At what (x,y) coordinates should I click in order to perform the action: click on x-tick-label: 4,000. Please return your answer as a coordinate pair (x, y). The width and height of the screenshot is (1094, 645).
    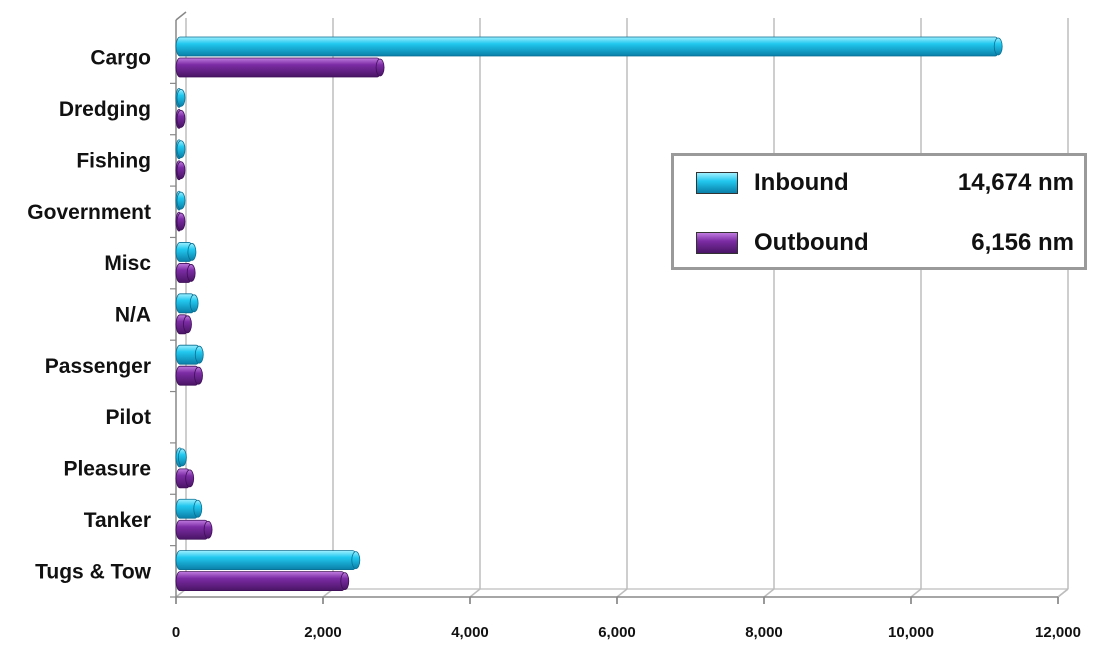
    Looking at the image, I should click on (470, 632).